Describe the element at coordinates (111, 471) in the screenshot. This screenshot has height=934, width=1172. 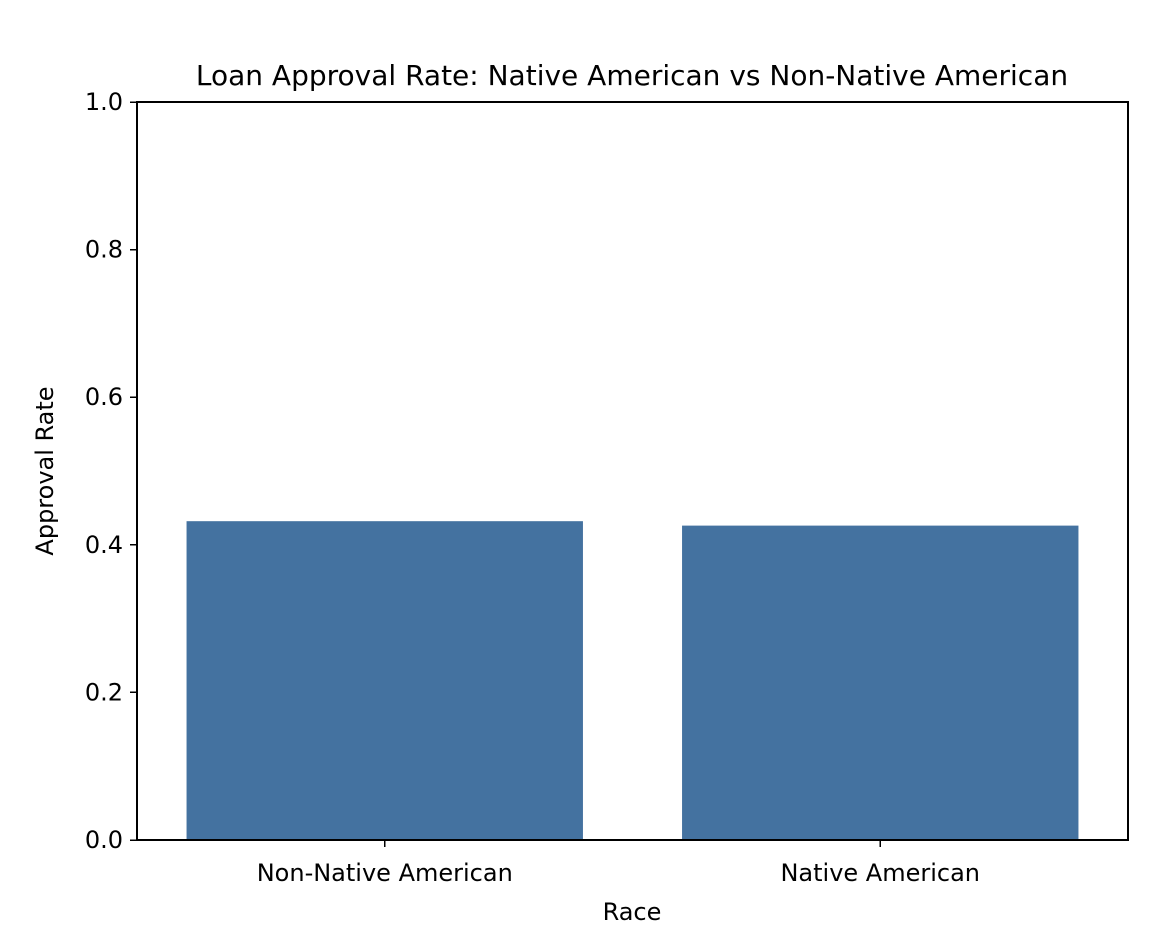
I see `y-axis: 0.0 0.2 0.4 0.6 0.8 1.0` at that location.